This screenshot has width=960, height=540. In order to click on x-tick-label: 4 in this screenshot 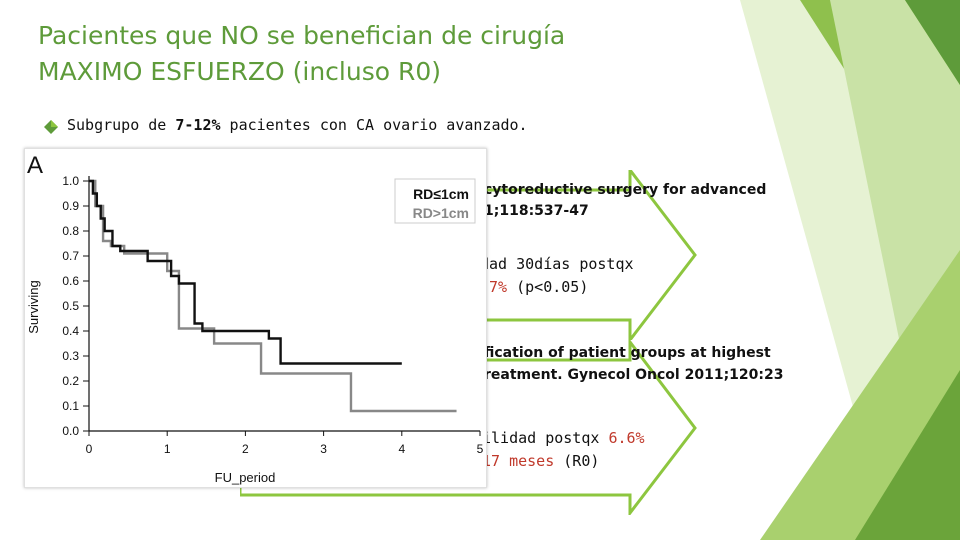, I will do `click(401, 449)`.